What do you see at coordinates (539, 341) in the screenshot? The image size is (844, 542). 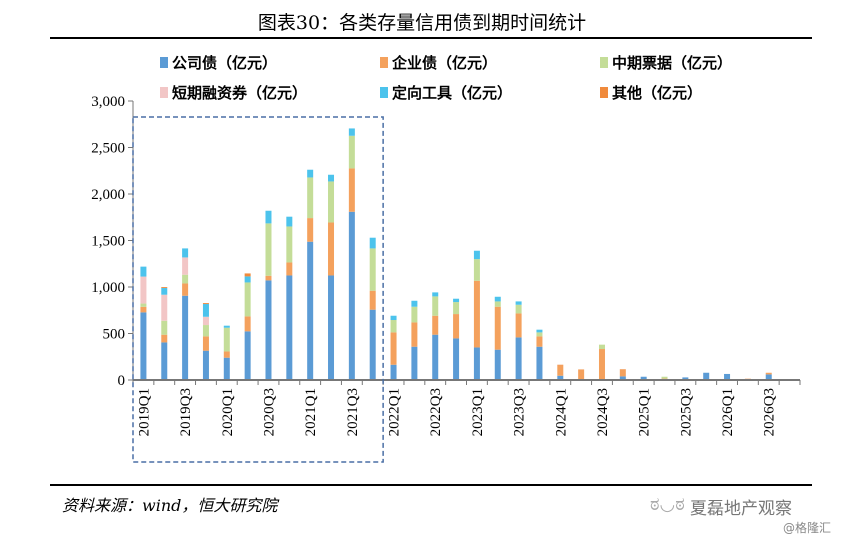 I see `bar-segment-2023Q4-s1` at bounding box center [539, 341].